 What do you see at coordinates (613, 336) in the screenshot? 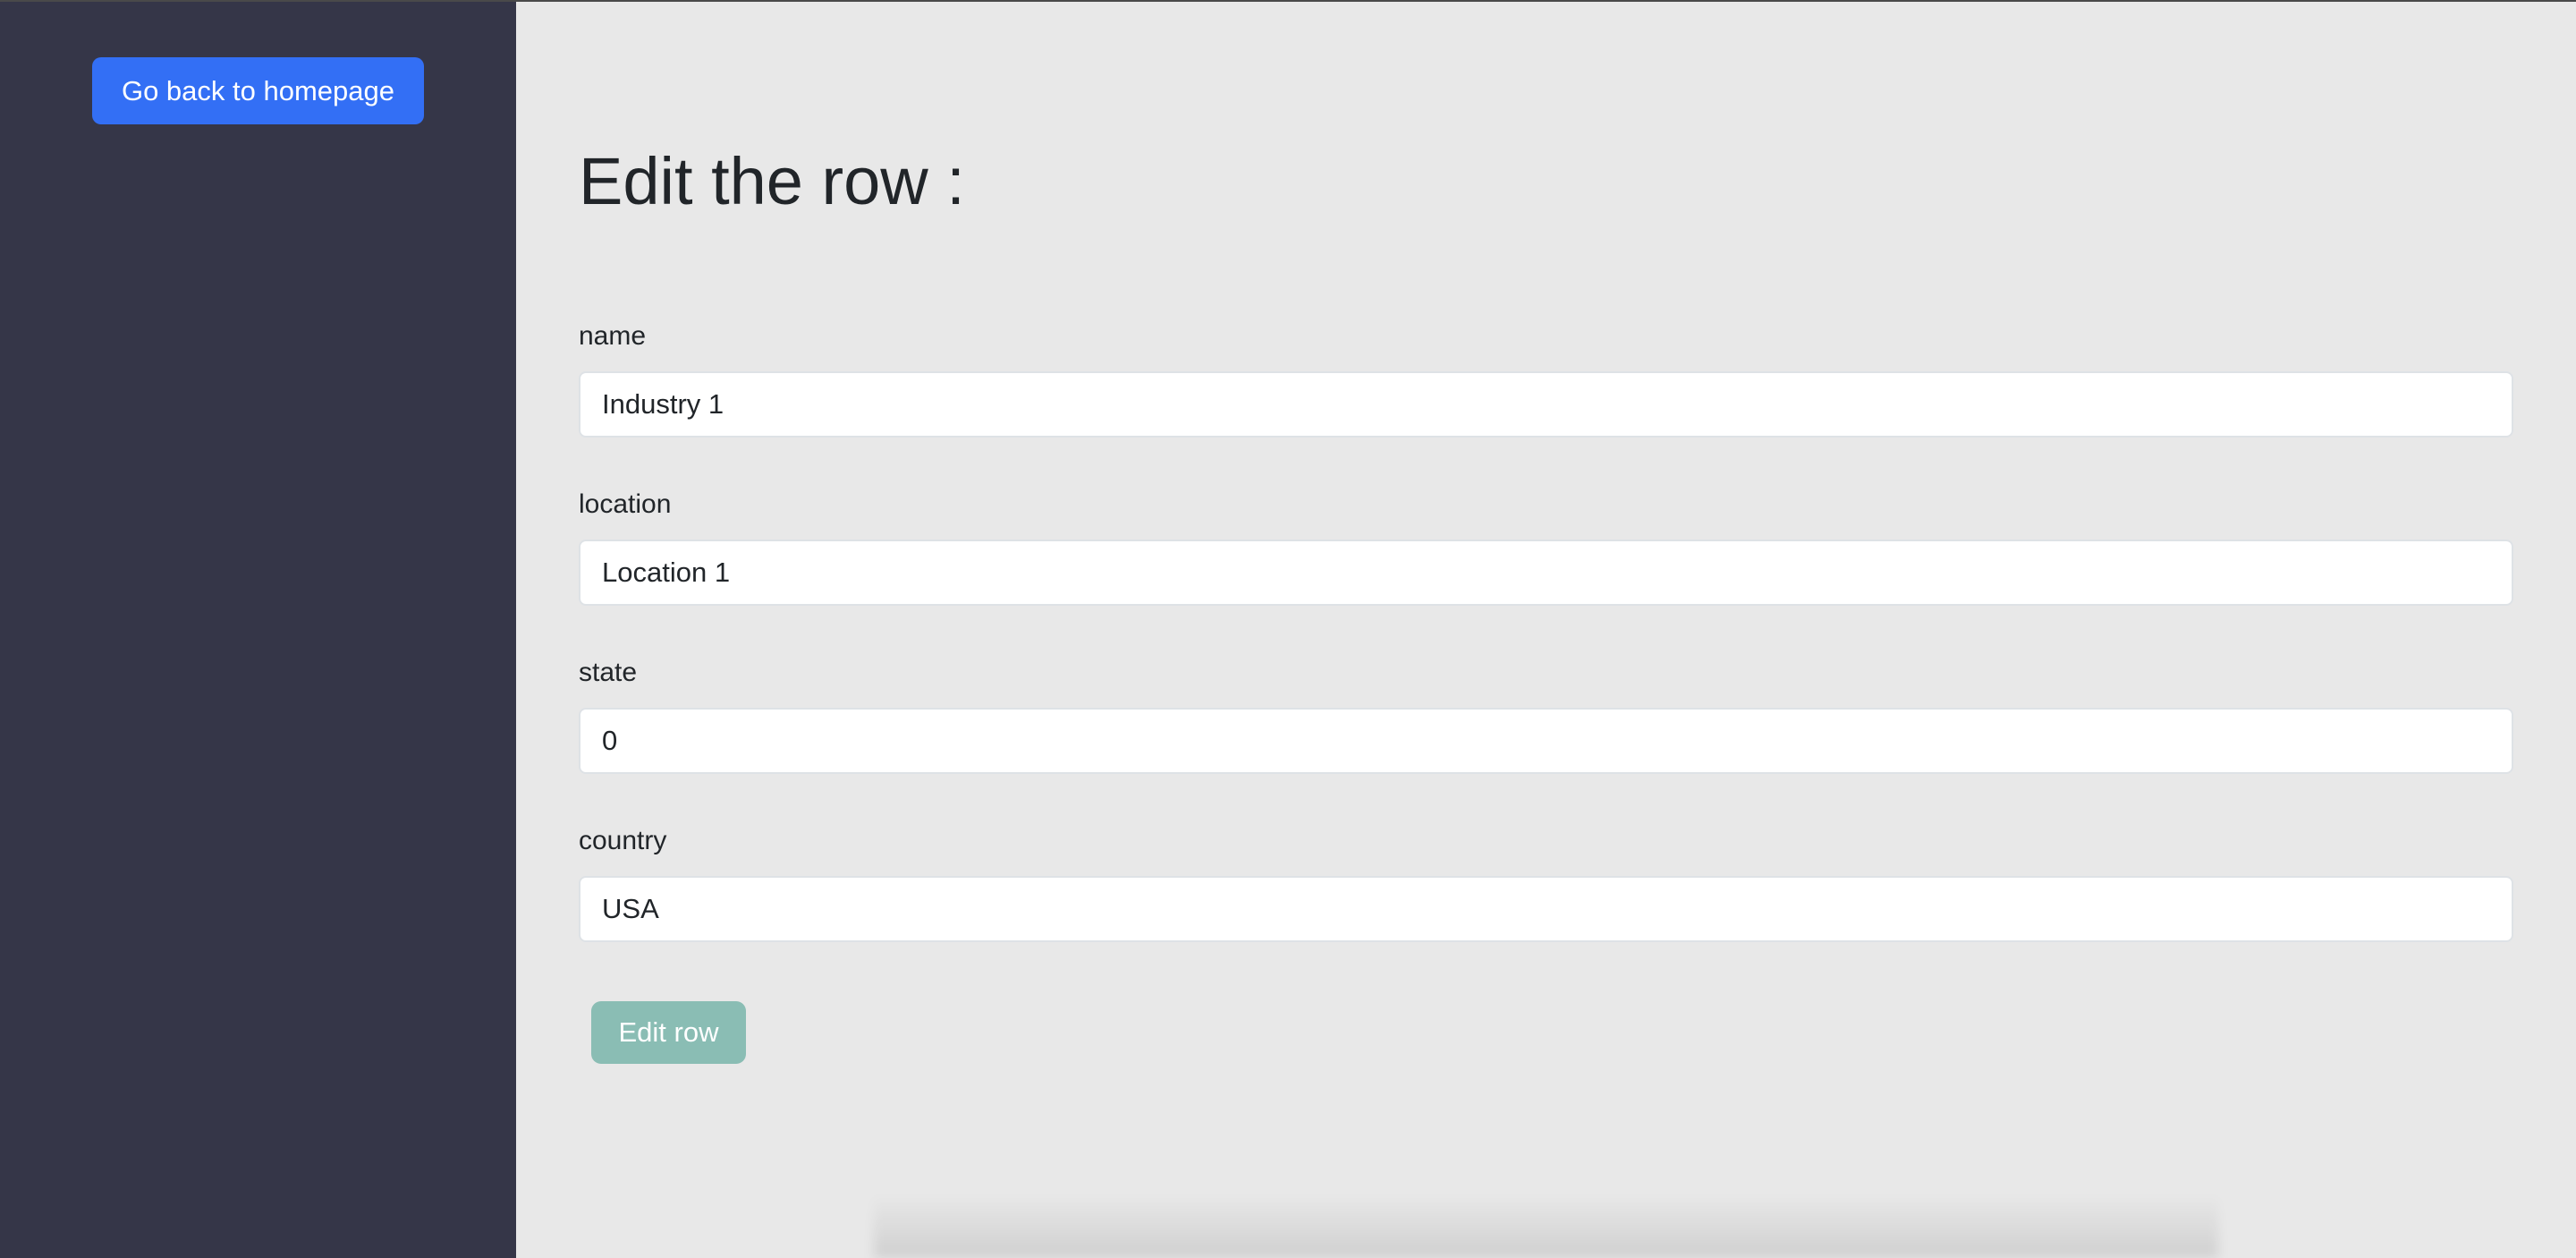
I see `name-label: name` at bounding box center [613, 336].